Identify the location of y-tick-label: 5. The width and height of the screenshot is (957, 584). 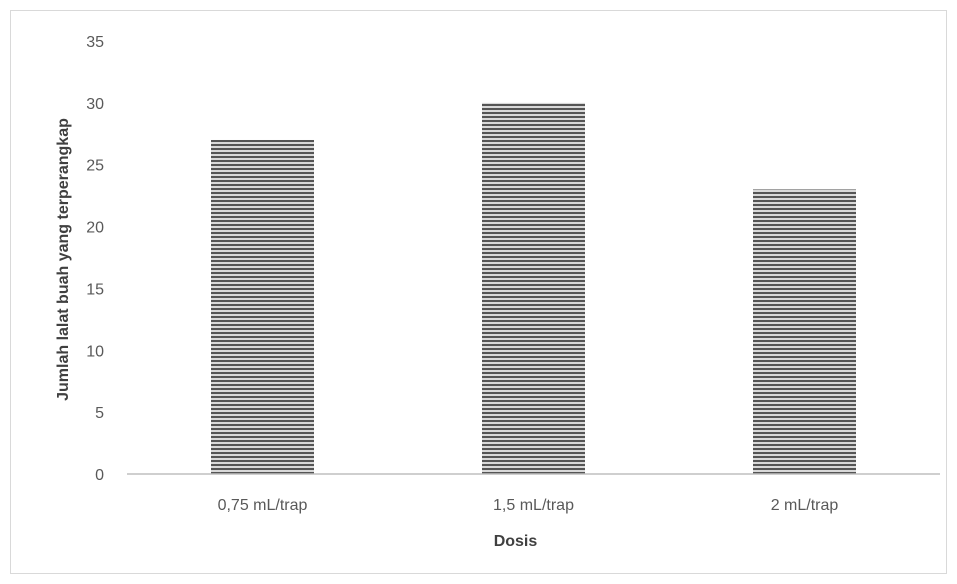
(99, 413).